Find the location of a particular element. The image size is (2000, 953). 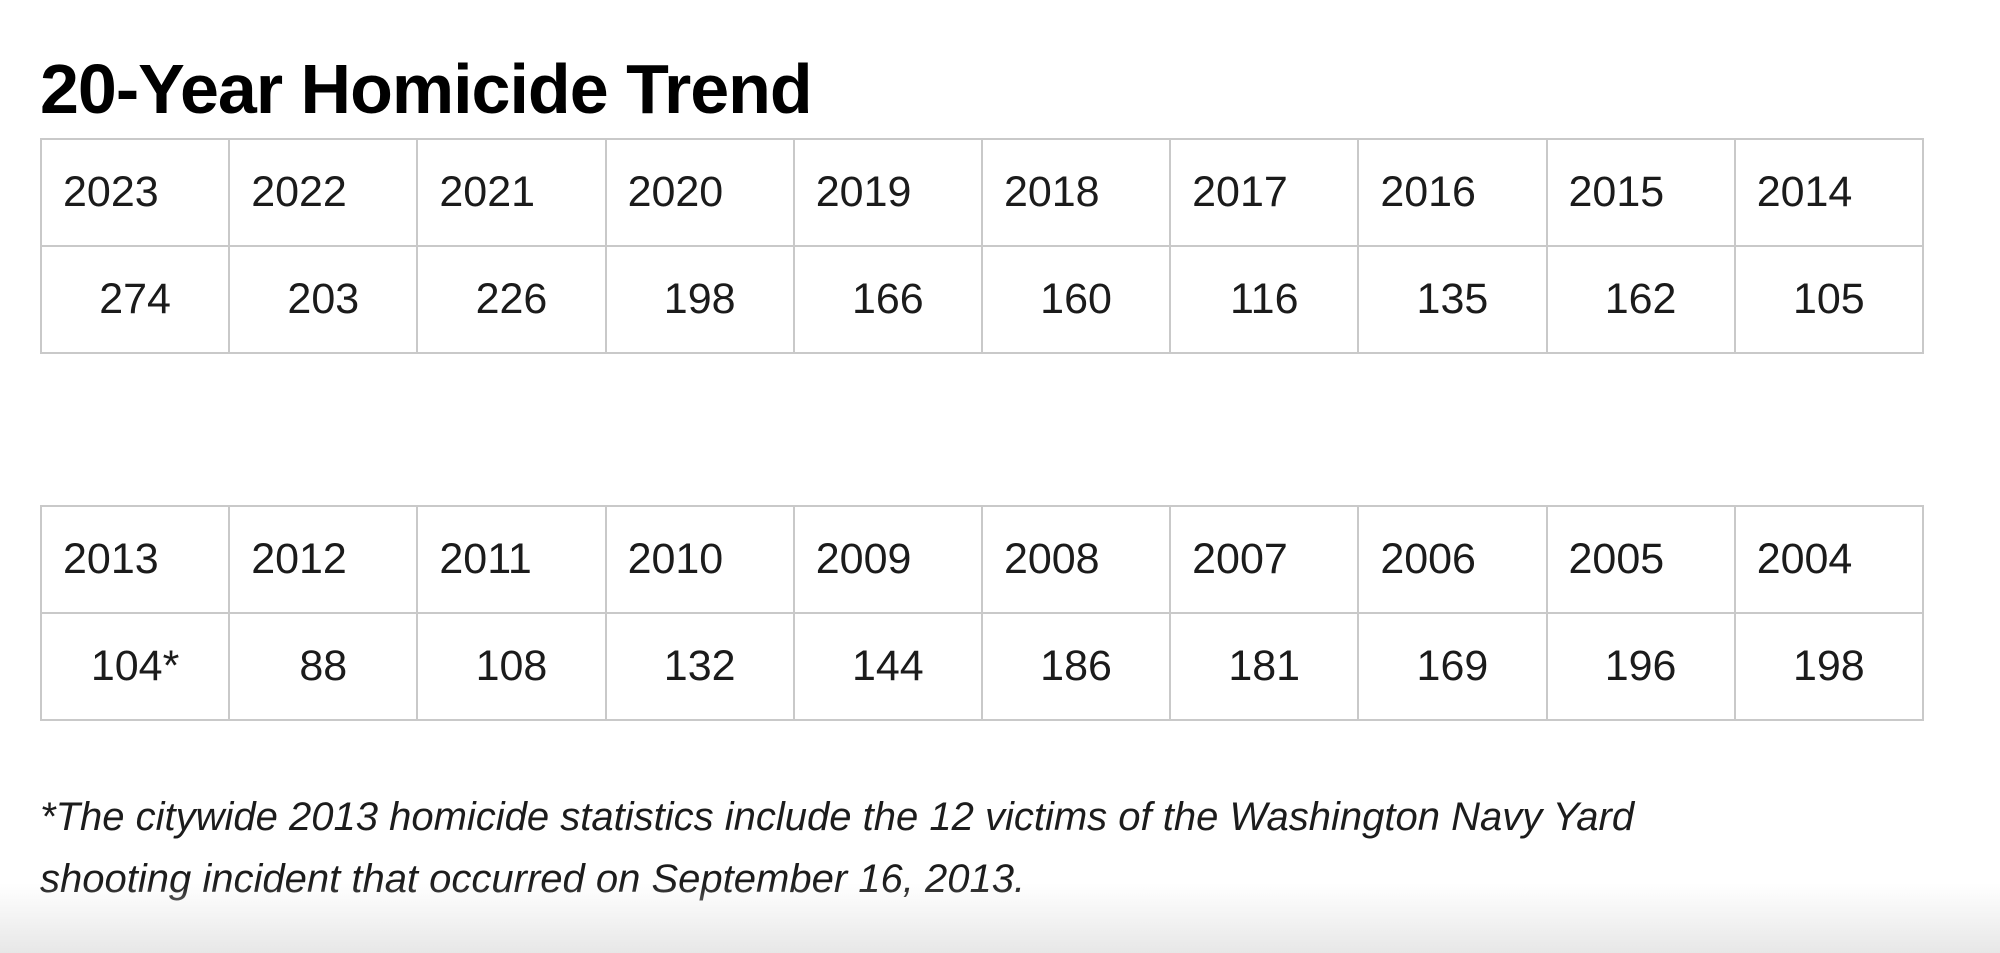

value-cell: 108 is located at coordinates (511, 666).